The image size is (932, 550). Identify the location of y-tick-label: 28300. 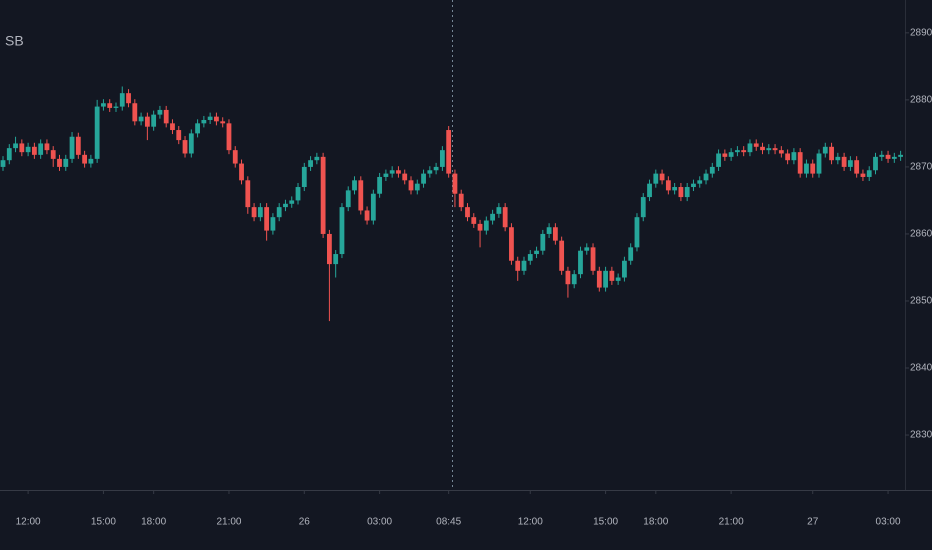
(921, 435).